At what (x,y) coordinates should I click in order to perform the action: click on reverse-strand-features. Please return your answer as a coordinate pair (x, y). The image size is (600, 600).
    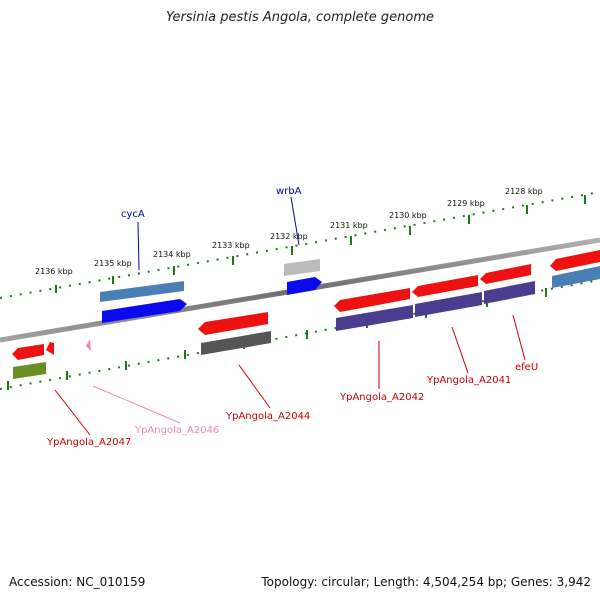
    Looking at the image, I should click on (273, 330).